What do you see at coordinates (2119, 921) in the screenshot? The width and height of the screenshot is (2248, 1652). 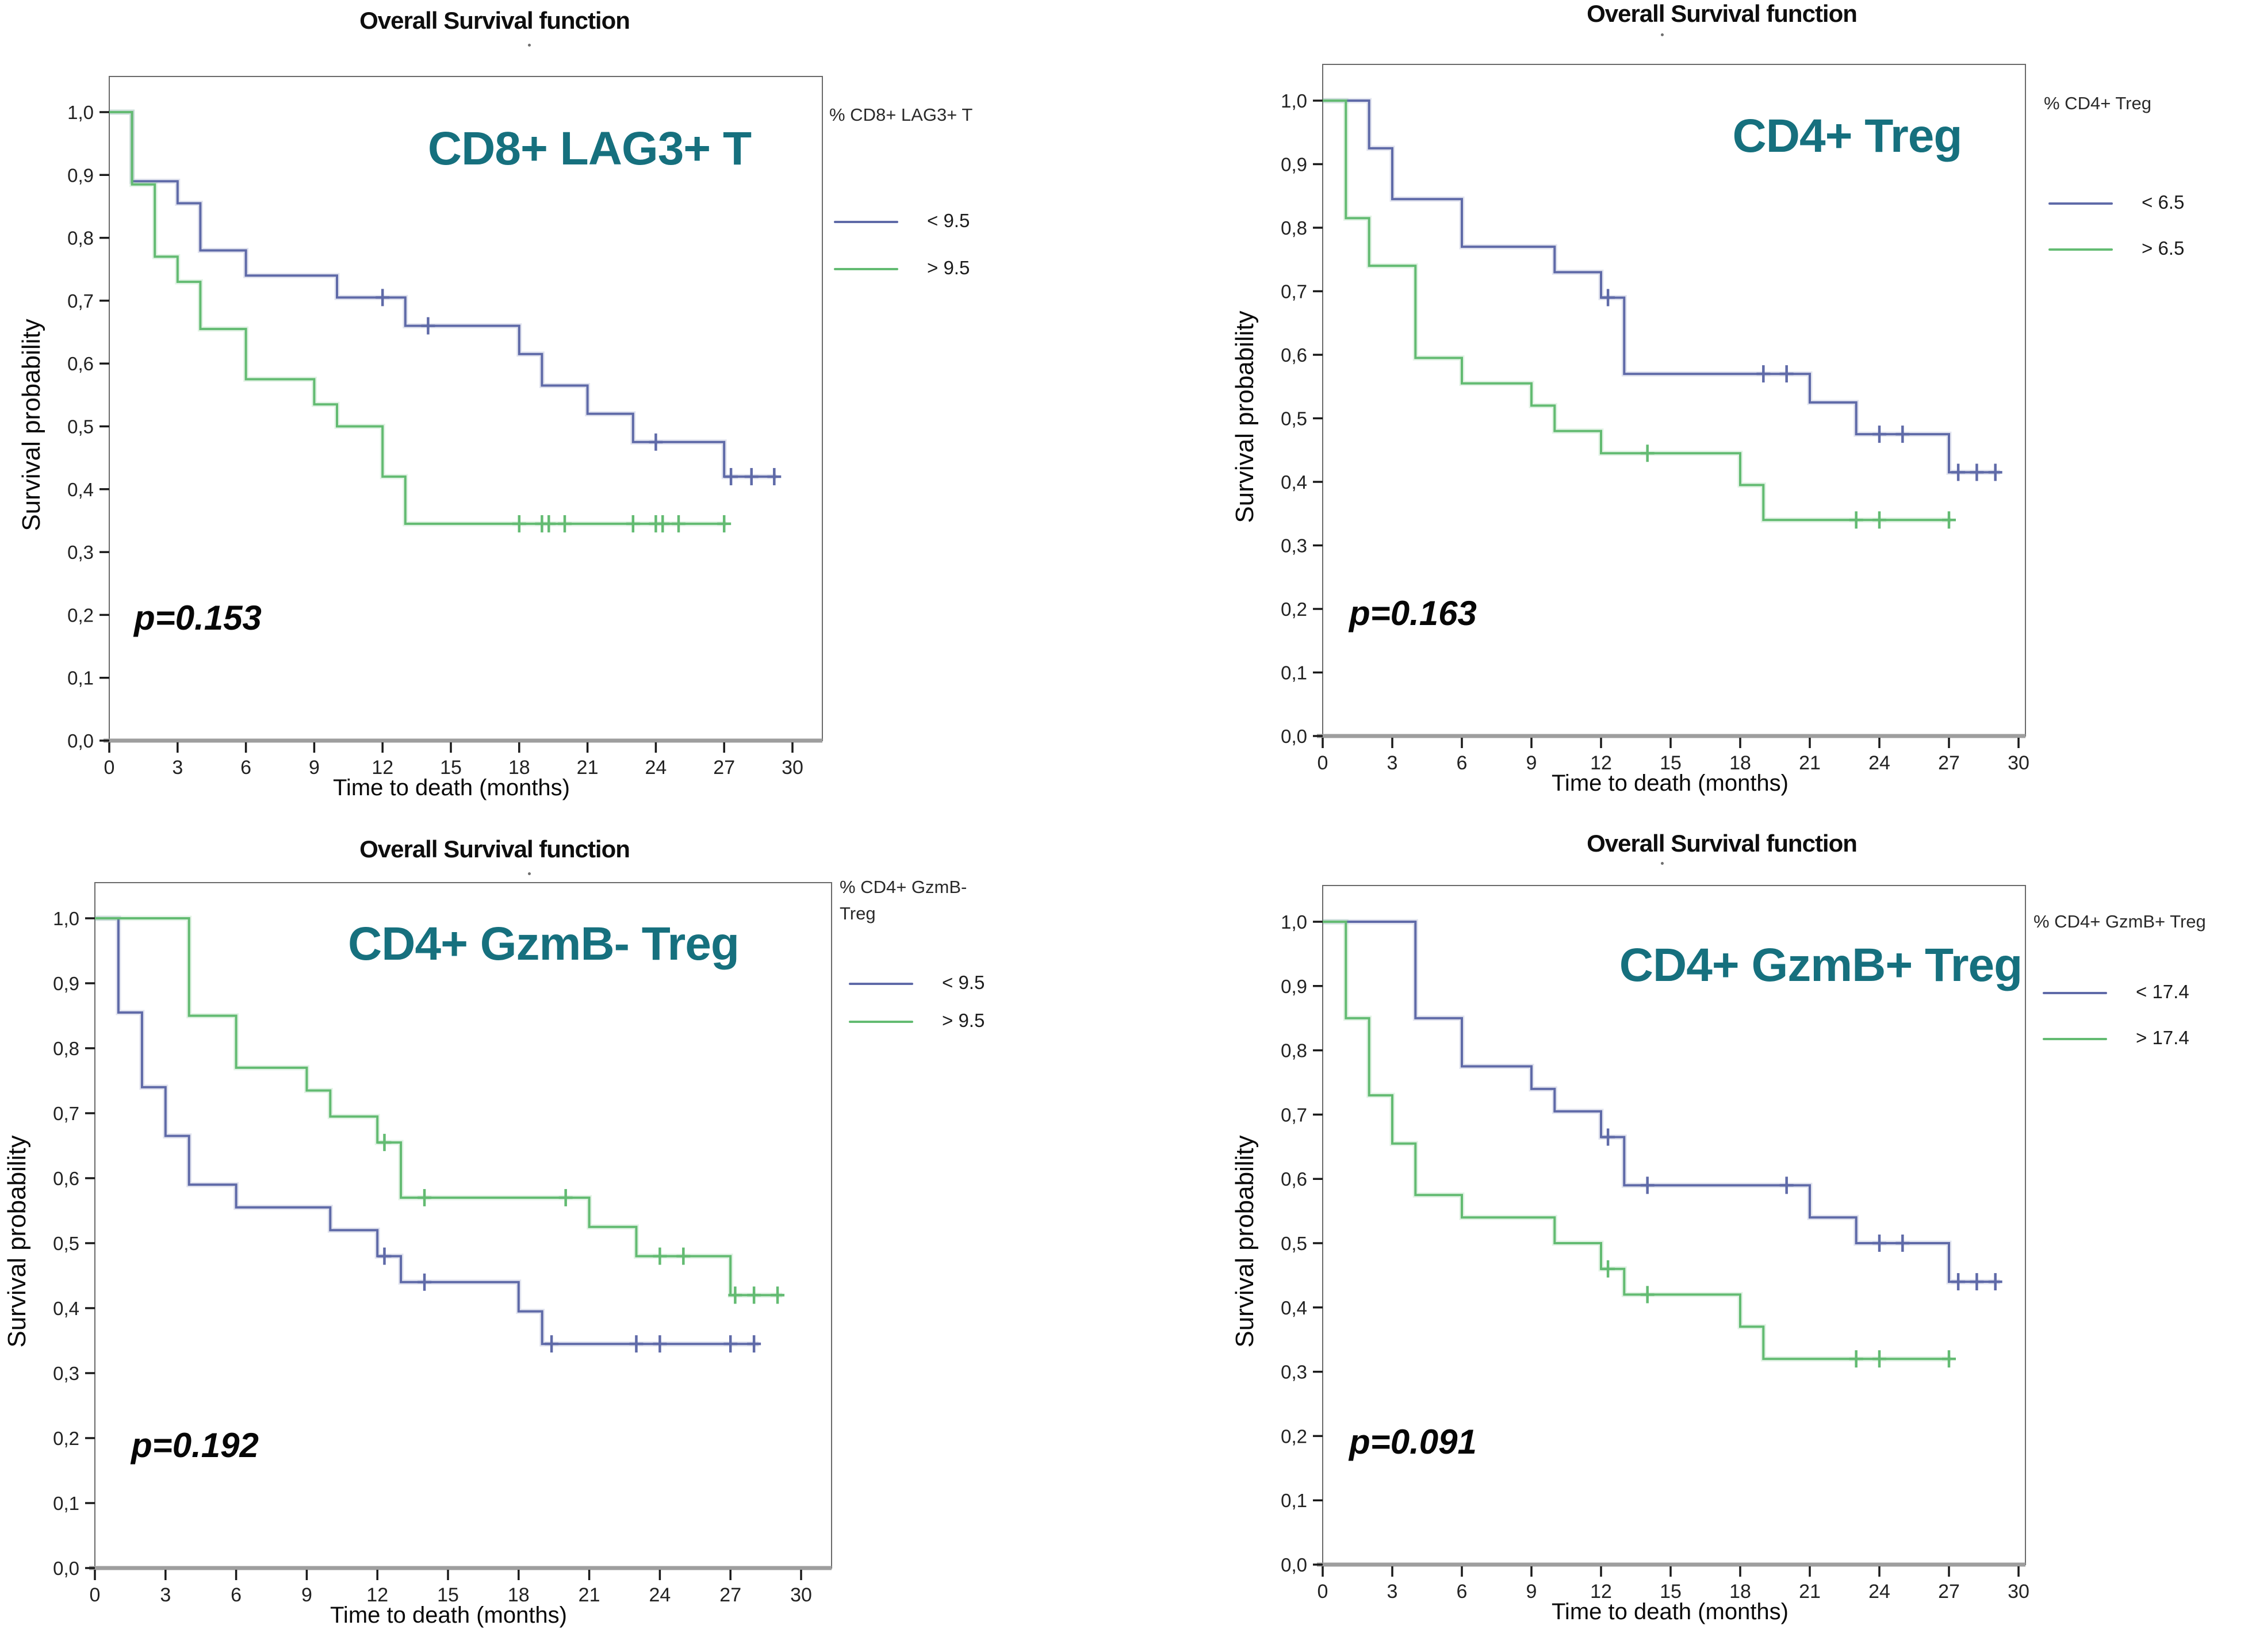 I see `legend-title: % CD4+ GzmB+ Treg` at bounding box center [2119, 921].